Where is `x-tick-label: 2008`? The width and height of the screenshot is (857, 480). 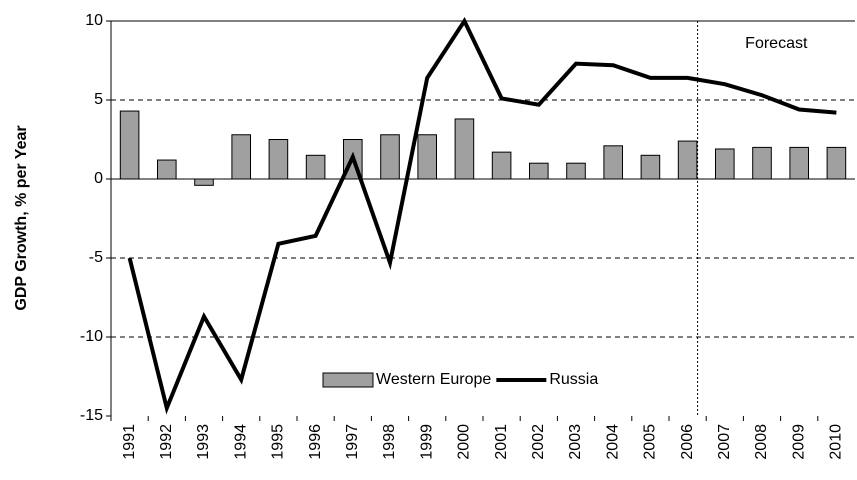 x-tick-label: 2008 is located at coordinates (761, 442).